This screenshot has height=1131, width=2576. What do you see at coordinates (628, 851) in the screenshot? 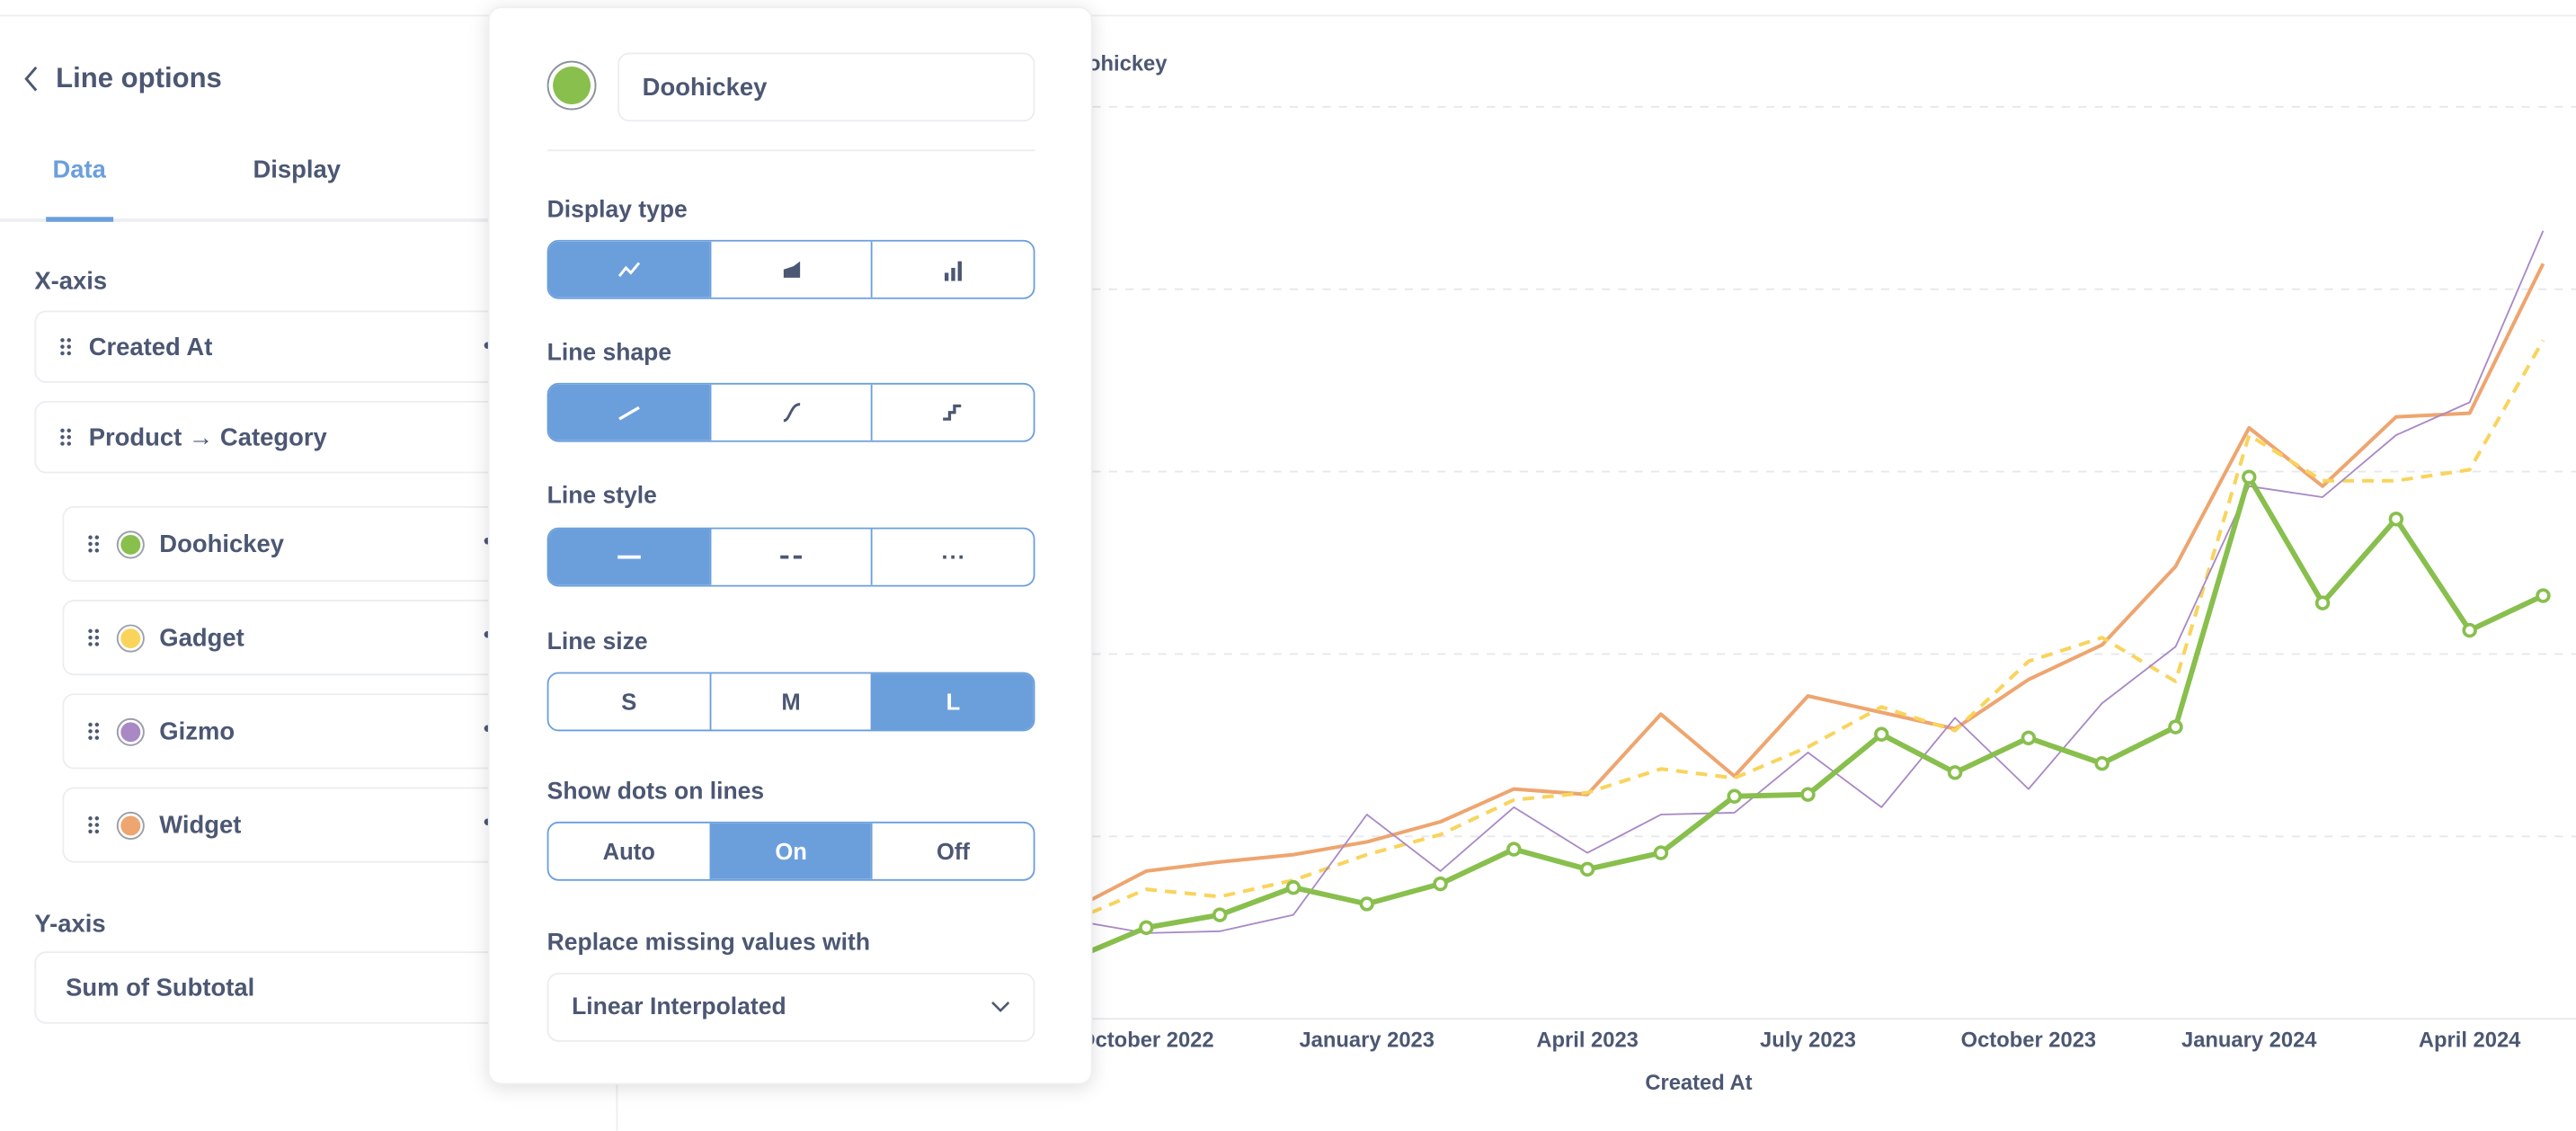
I see `show-dots-auto: Auto` at bounding box center [628, 851].